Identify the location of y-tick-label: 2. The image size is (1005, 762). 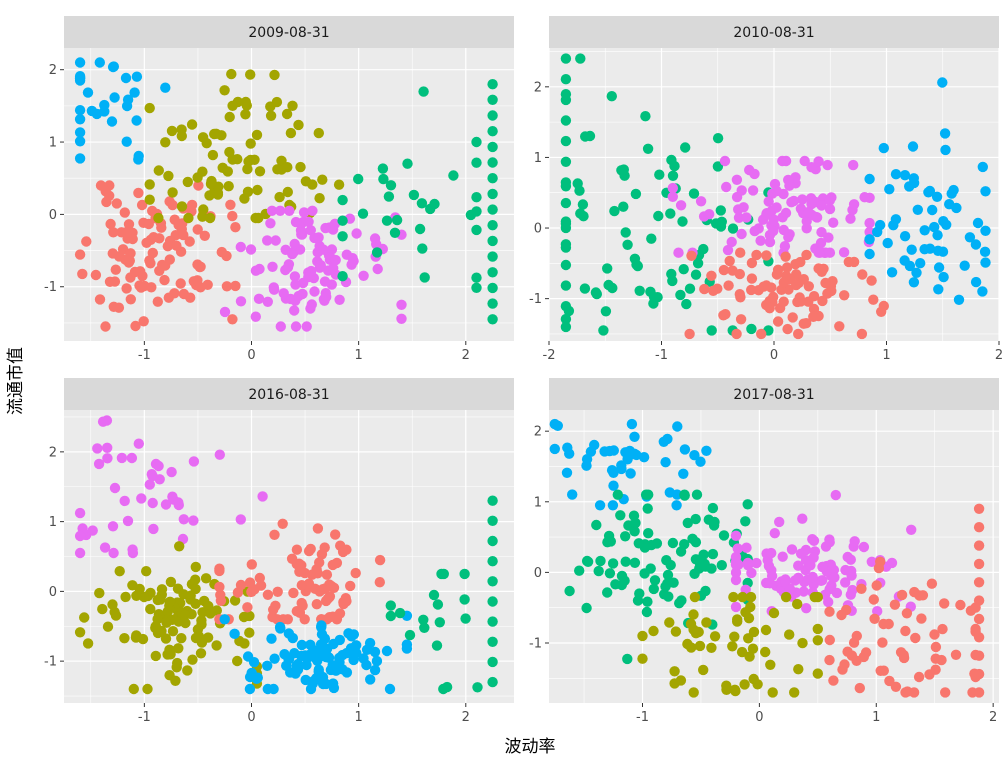
(538, 87).